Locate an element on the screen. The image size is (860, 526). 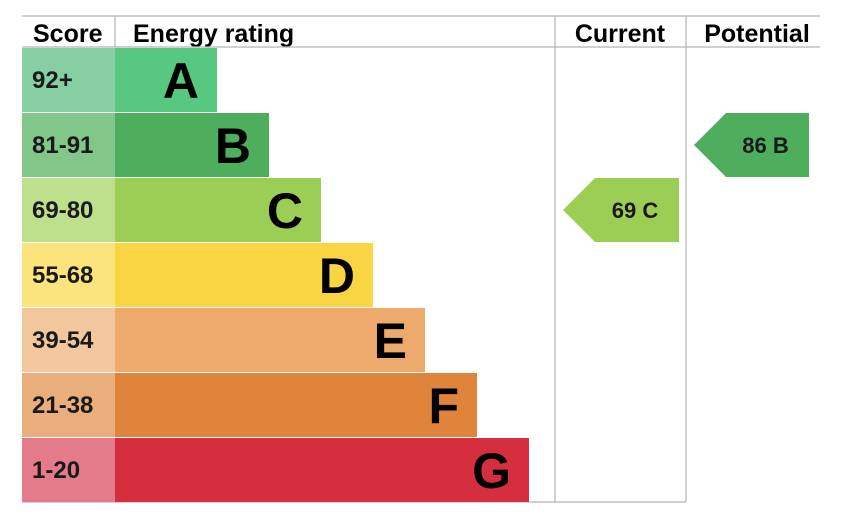
header-energy-rating: Energy rating is located at coordinates (213, 34).